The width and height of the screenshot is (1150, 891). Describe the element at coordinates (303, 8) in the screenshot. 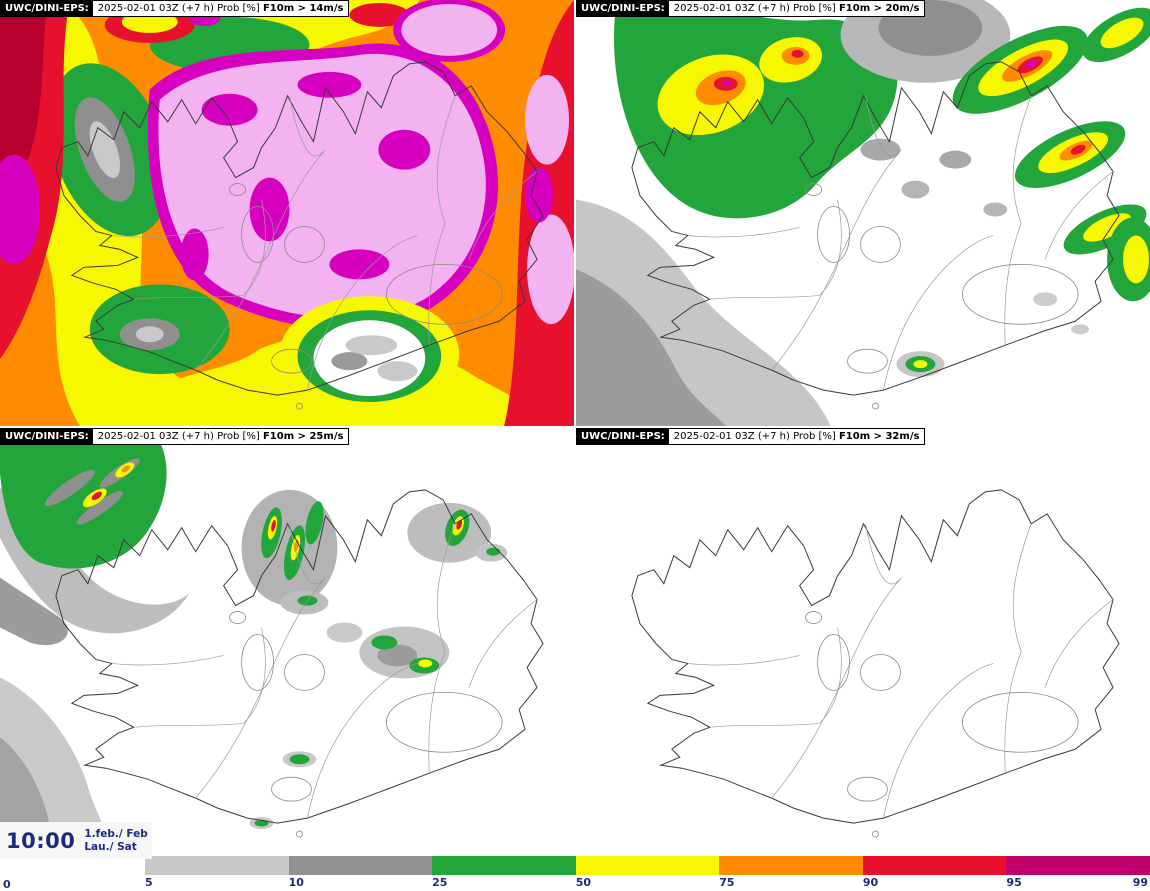

I see `threshold-label: F10m > 14m/s` at that location.